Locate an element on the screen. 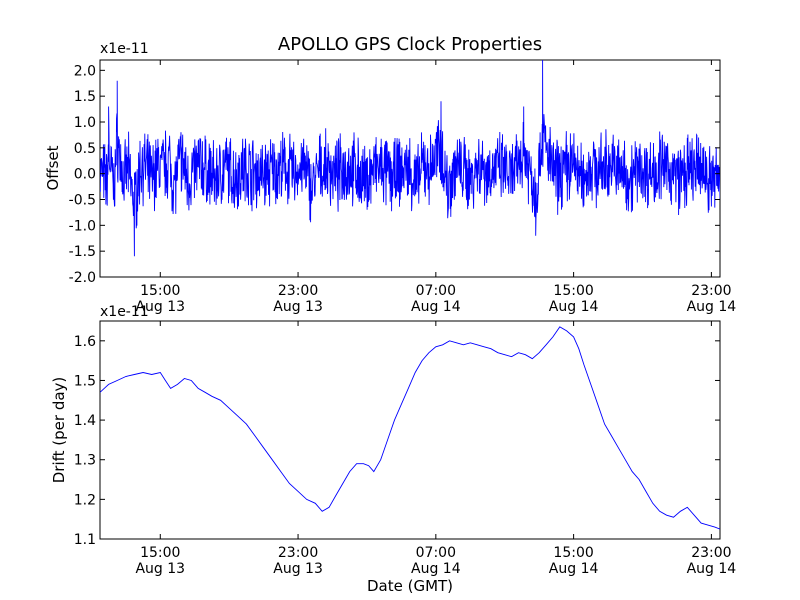 This screenshot has width=800, height=600. drift-y-axis-label: Drift (per day) is located at coordinates (59, 430).